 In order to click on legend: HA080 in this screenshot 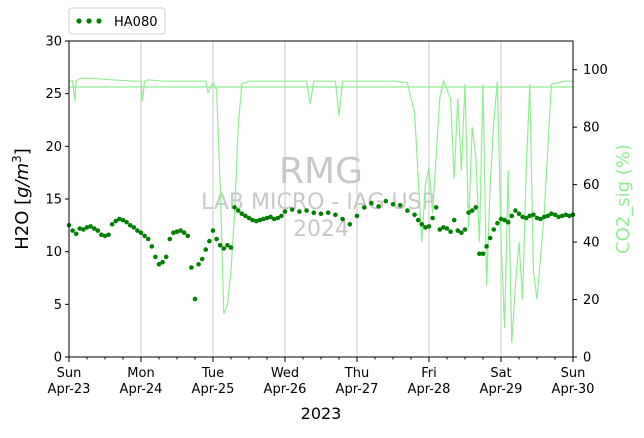, I will do `click(117, 21)`.